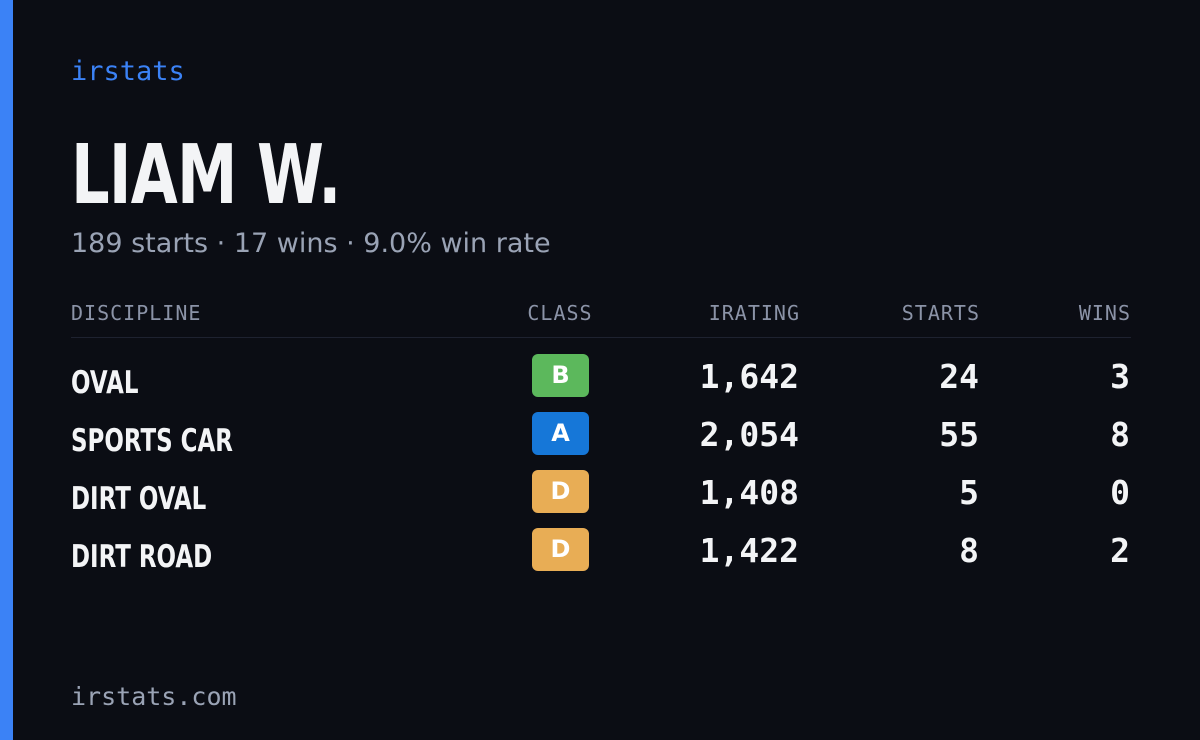  I want to click on class-badge: B, so click(560, 375).